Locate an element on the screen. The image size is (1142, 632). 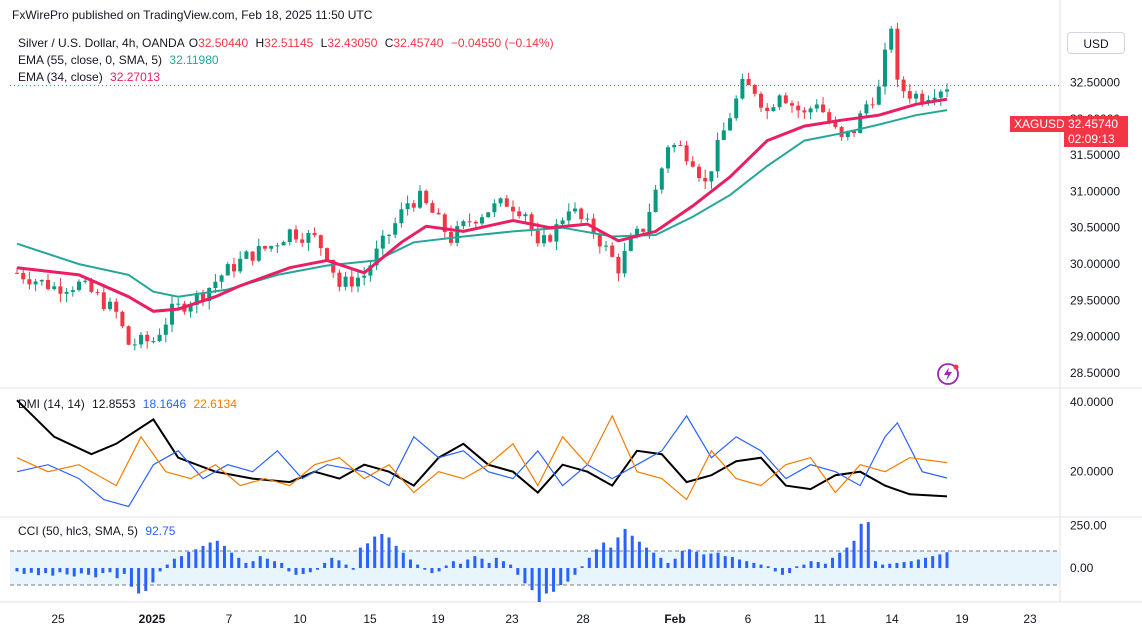
change-value: −0.04550 (−0.14%) is located at coordinates (502, 43).